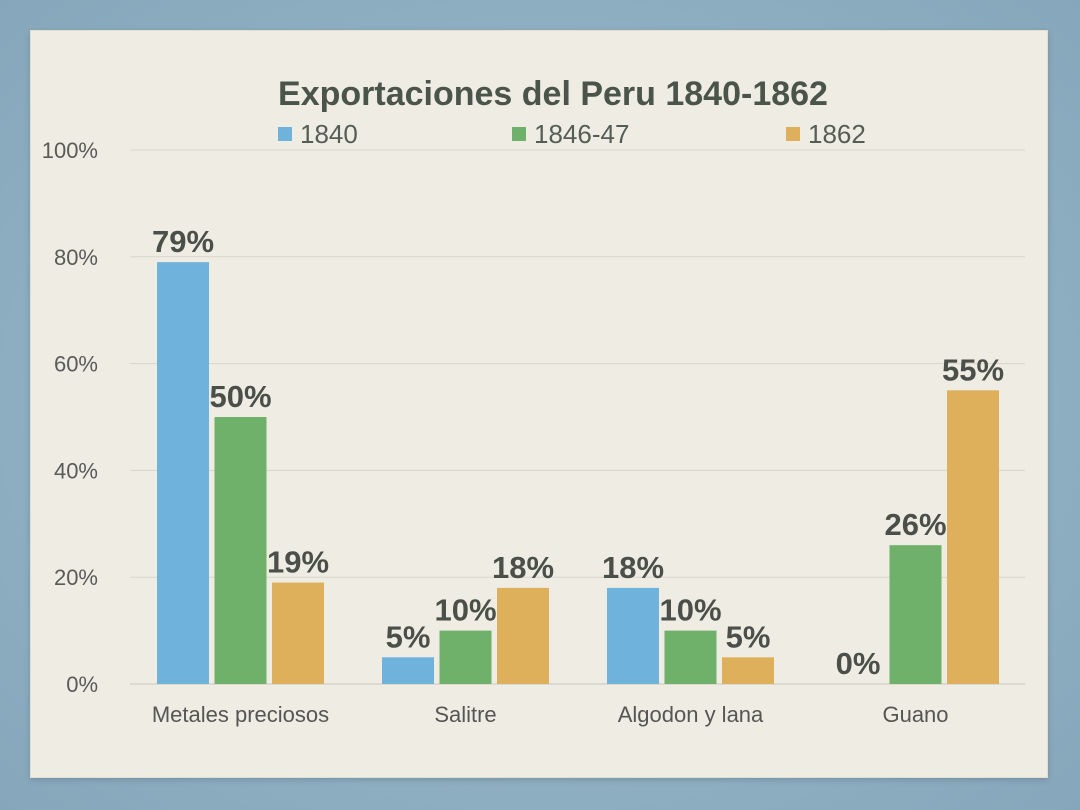  What do you see at coordinates (76, 577) in the screenshot?
I see `y-tick-label: 20%` at bounding box center [76, 577].